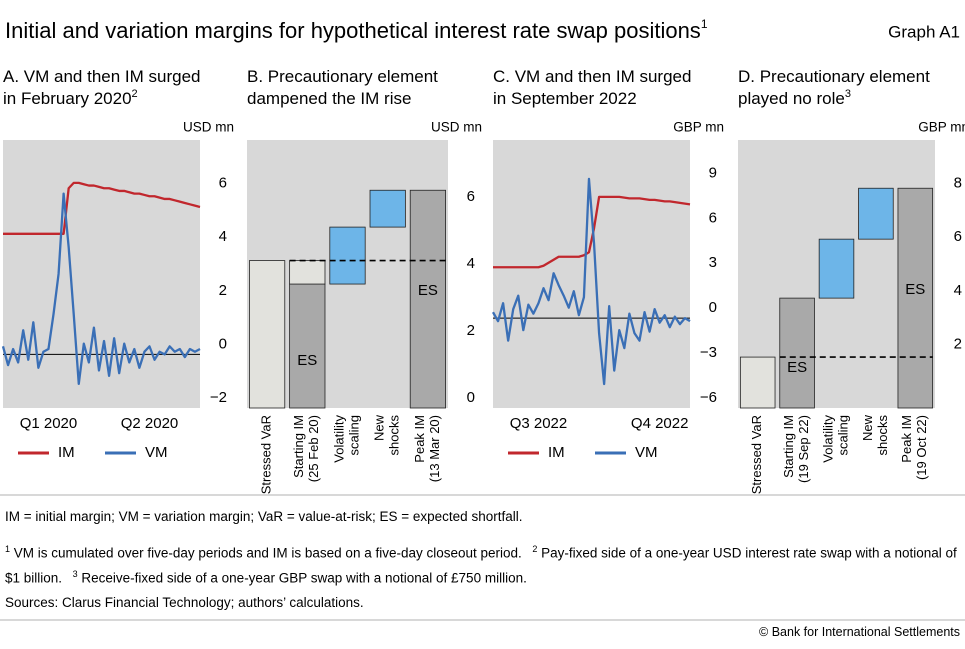  I want to click on panel-title: played no role3, so click(794, 98).